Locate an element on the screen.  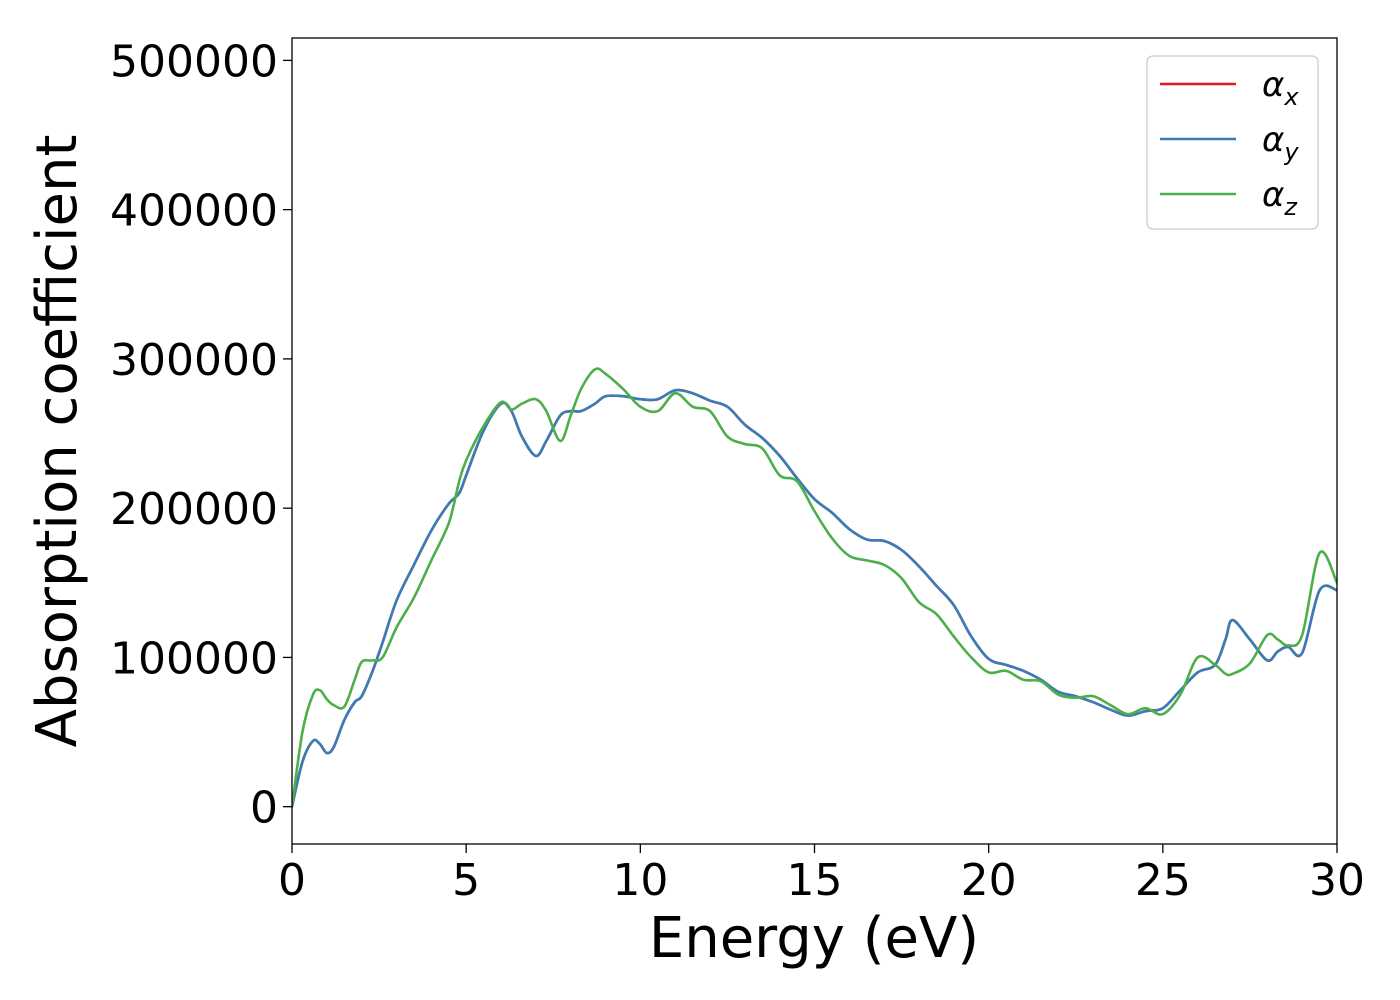
x-tick-label: 5 is located at coordinates (466, 880).